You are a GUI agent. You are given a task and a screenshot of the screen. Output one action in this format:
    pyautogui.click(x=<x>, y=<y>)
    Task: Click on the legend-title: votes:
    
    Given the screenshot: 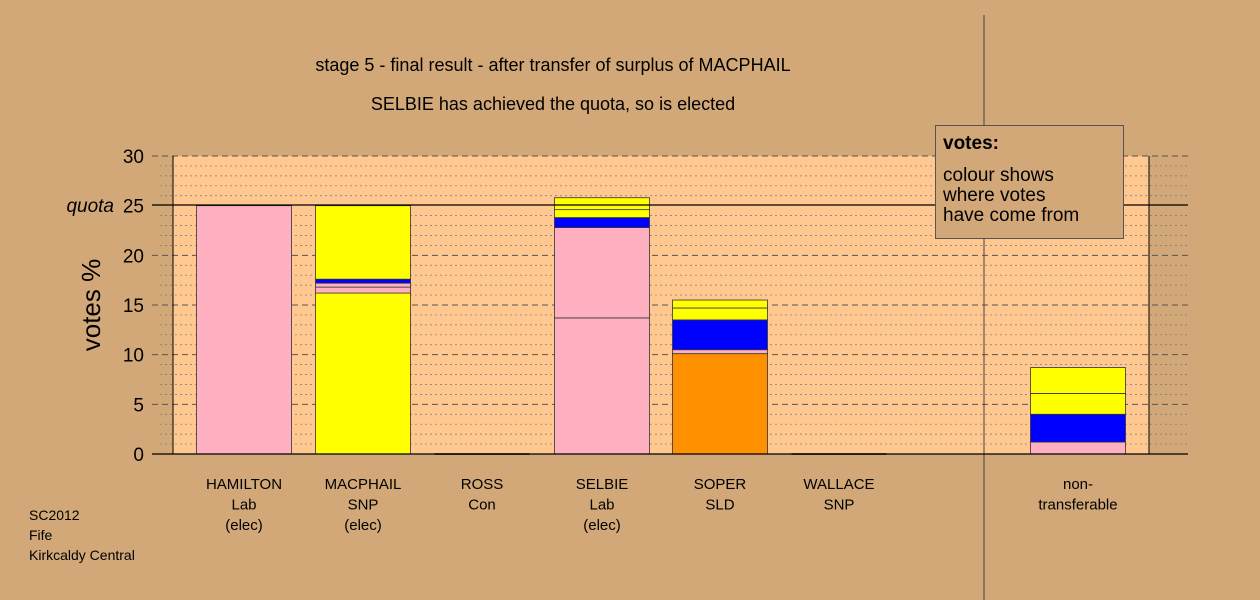 What is the action you would take?
    pyautogui.click(x=971, y=143)
    